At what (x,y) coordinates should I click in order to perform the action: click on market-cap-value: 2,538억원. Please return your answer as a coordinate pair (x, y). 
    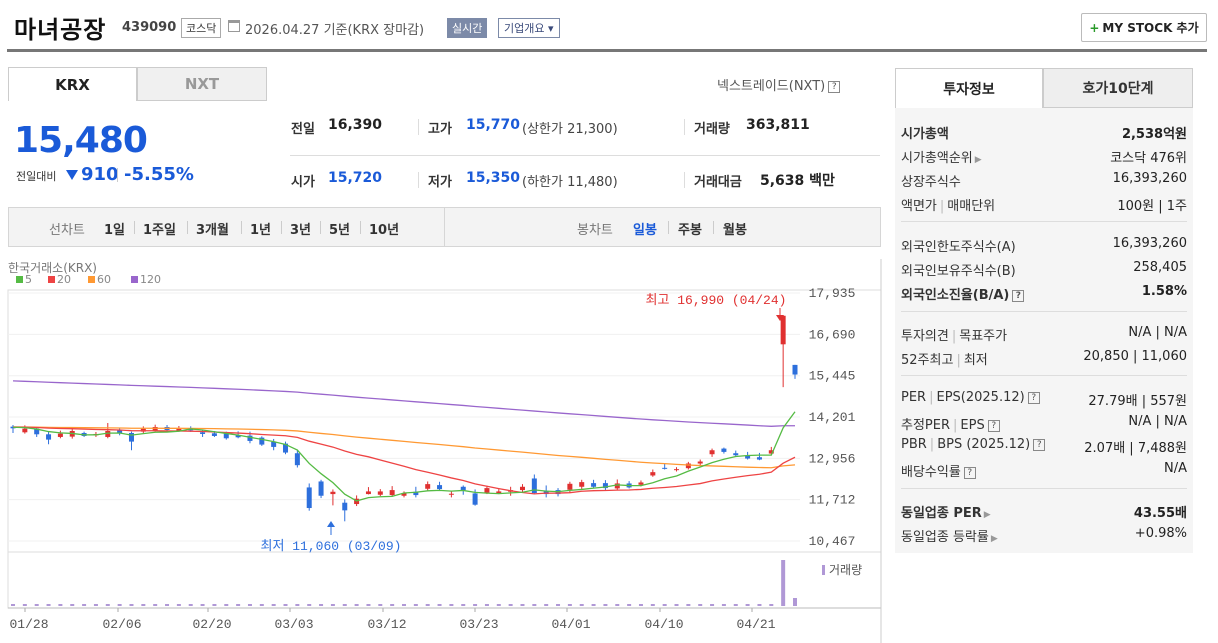
    Looking at the image, I should click on (1154, 134).